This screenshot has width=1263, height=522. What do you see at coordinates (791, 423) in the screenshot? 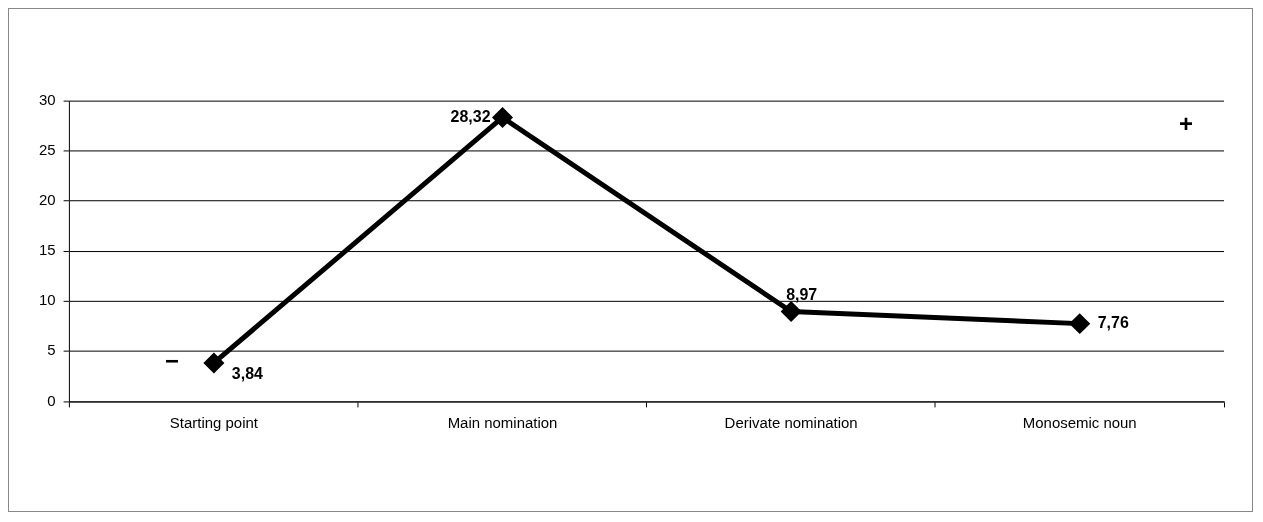
I see `x-tick-label: Derivate nomination` at bounding box center [791, 423].